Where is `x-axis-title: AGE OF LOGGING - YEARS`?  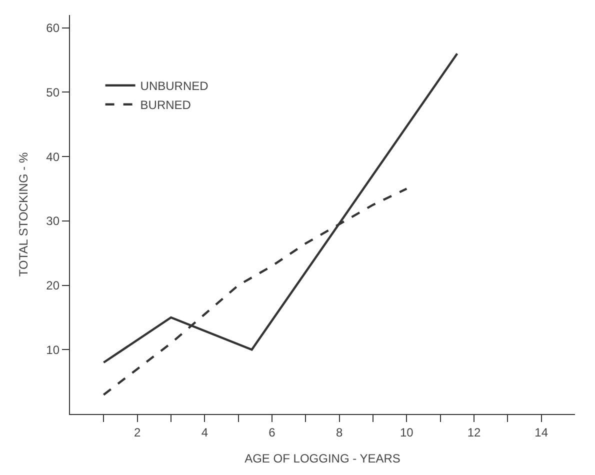
x-axis-title: AGE OF LOGGING - YEARS is located at coordinates (322, 458).